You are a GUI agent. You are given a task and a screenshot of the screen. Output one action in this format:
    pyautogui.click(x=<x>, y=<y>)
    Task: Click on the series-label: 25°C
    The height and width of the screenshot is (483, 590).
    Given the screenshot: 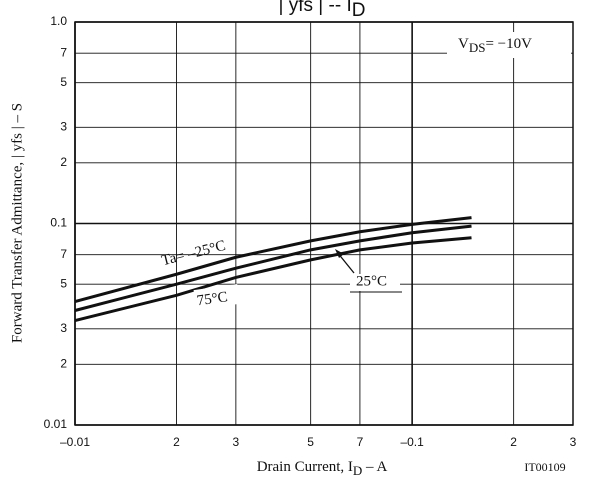 What is the action you would take?
    pyautogui.click(x=371, y=281)
    